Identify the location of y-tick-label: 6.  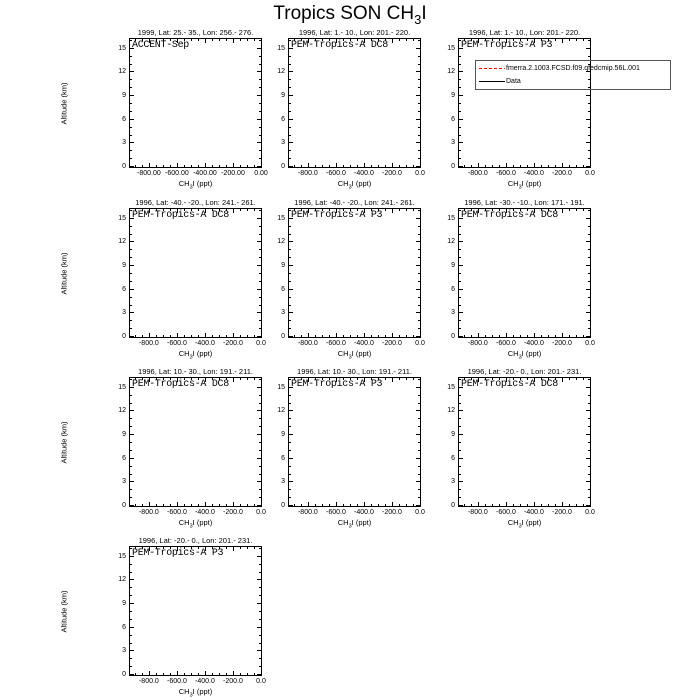
(283, 119).